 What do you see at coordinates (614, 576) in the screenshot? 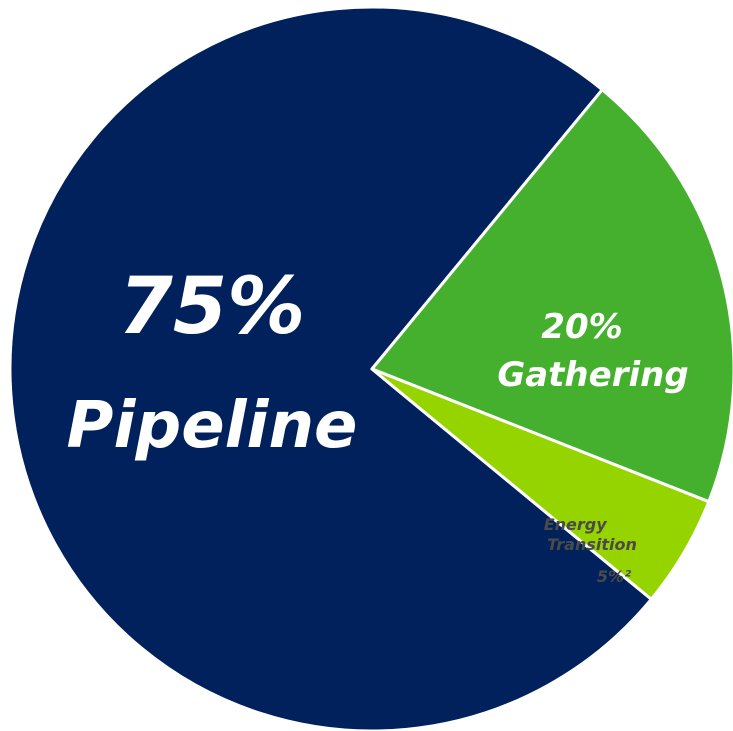
I see `energy-transition-value-label: 5%²` at bounding box center [614, 576].